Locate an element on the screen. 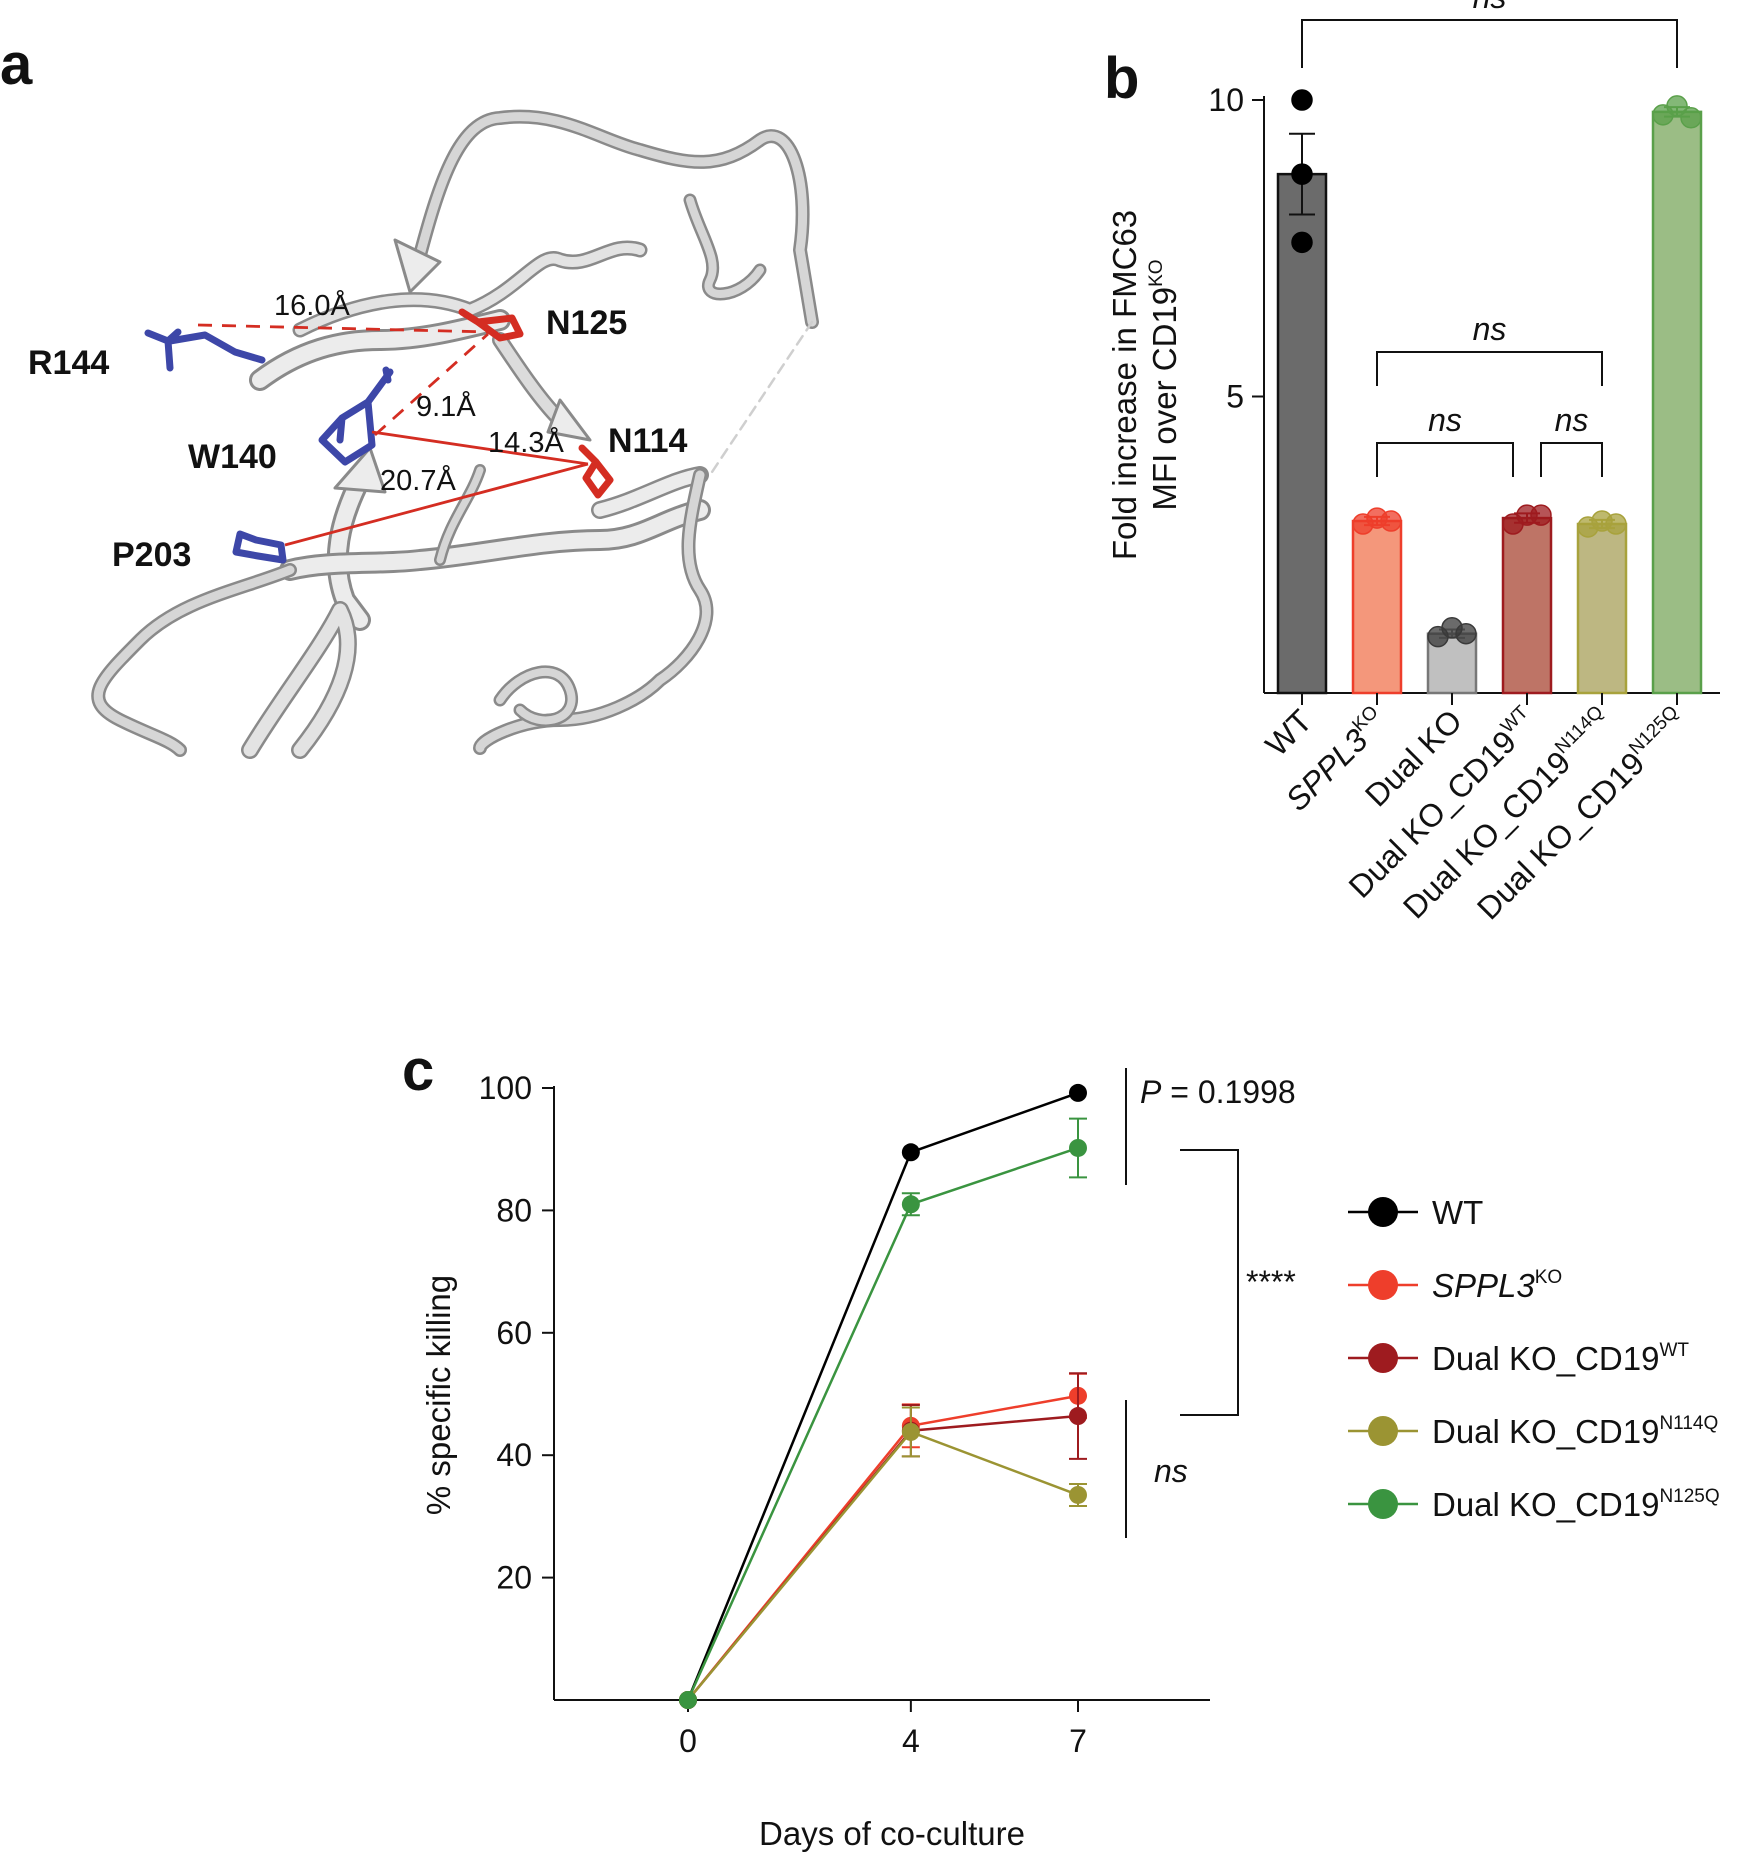 The width and height of the screenshot is (1748, 1855). residue-label-r144: R144 is located at coordinates (68, 363).